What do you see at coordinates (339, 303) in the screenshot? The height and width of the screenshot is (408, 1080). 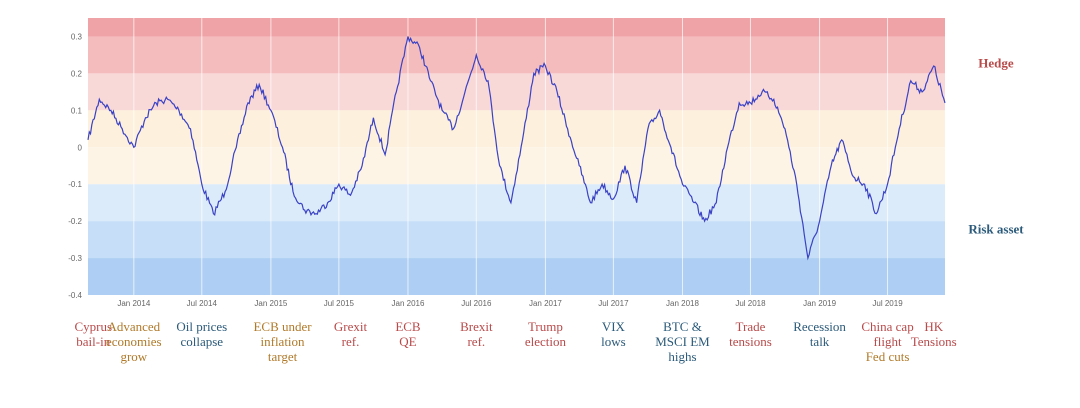 I see `x-tick-label: Jul 2015` at bounding box center [339, 303].